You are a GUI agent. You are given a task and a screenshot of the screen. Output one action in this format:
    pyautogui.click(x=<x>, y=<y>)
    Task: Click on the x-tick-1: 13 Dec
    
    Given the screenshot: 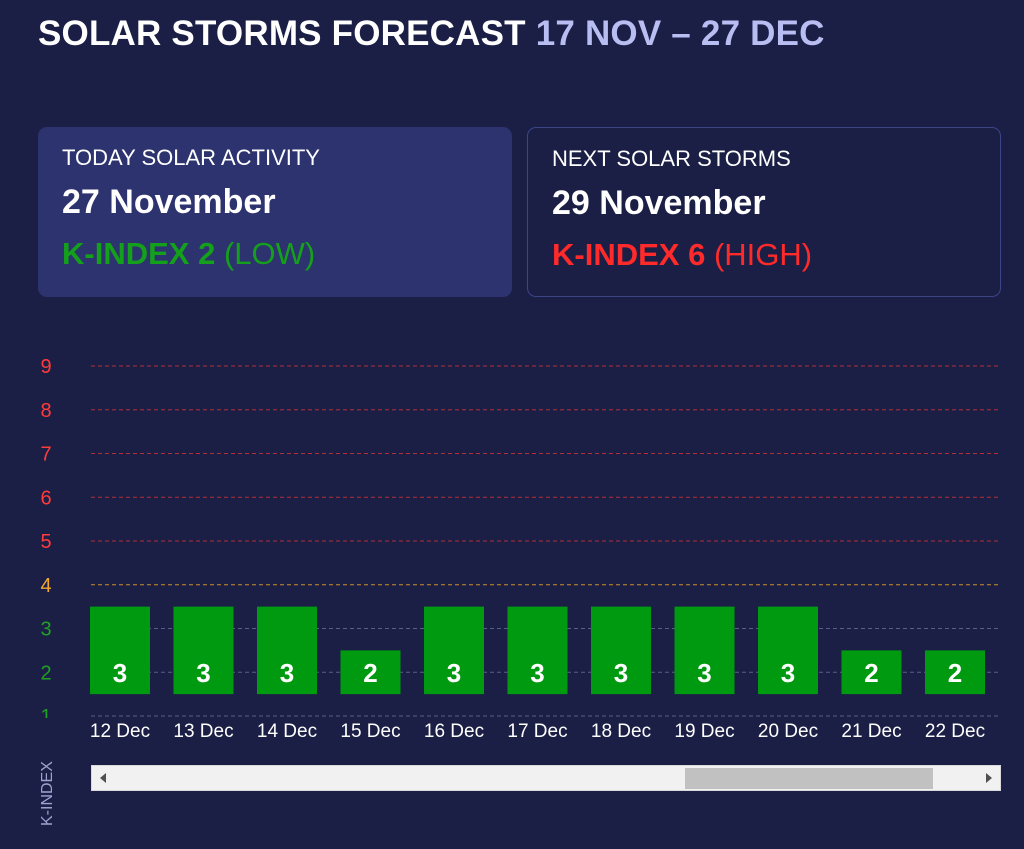 What is the action you would take?
    pyautogui.click(x=203, y=731)
    